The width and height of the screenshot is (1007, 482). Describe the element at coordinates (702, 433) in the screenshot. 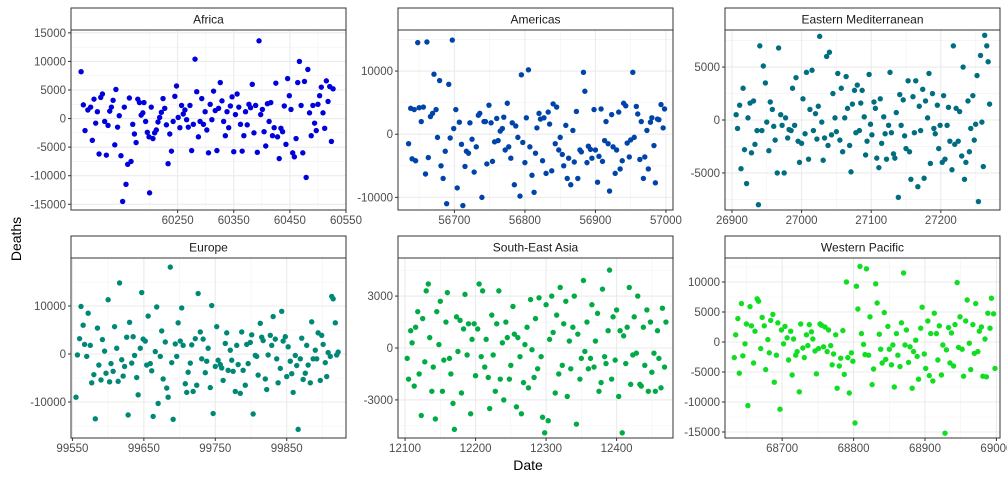

I see `y-tick-label: -15000` at that location.